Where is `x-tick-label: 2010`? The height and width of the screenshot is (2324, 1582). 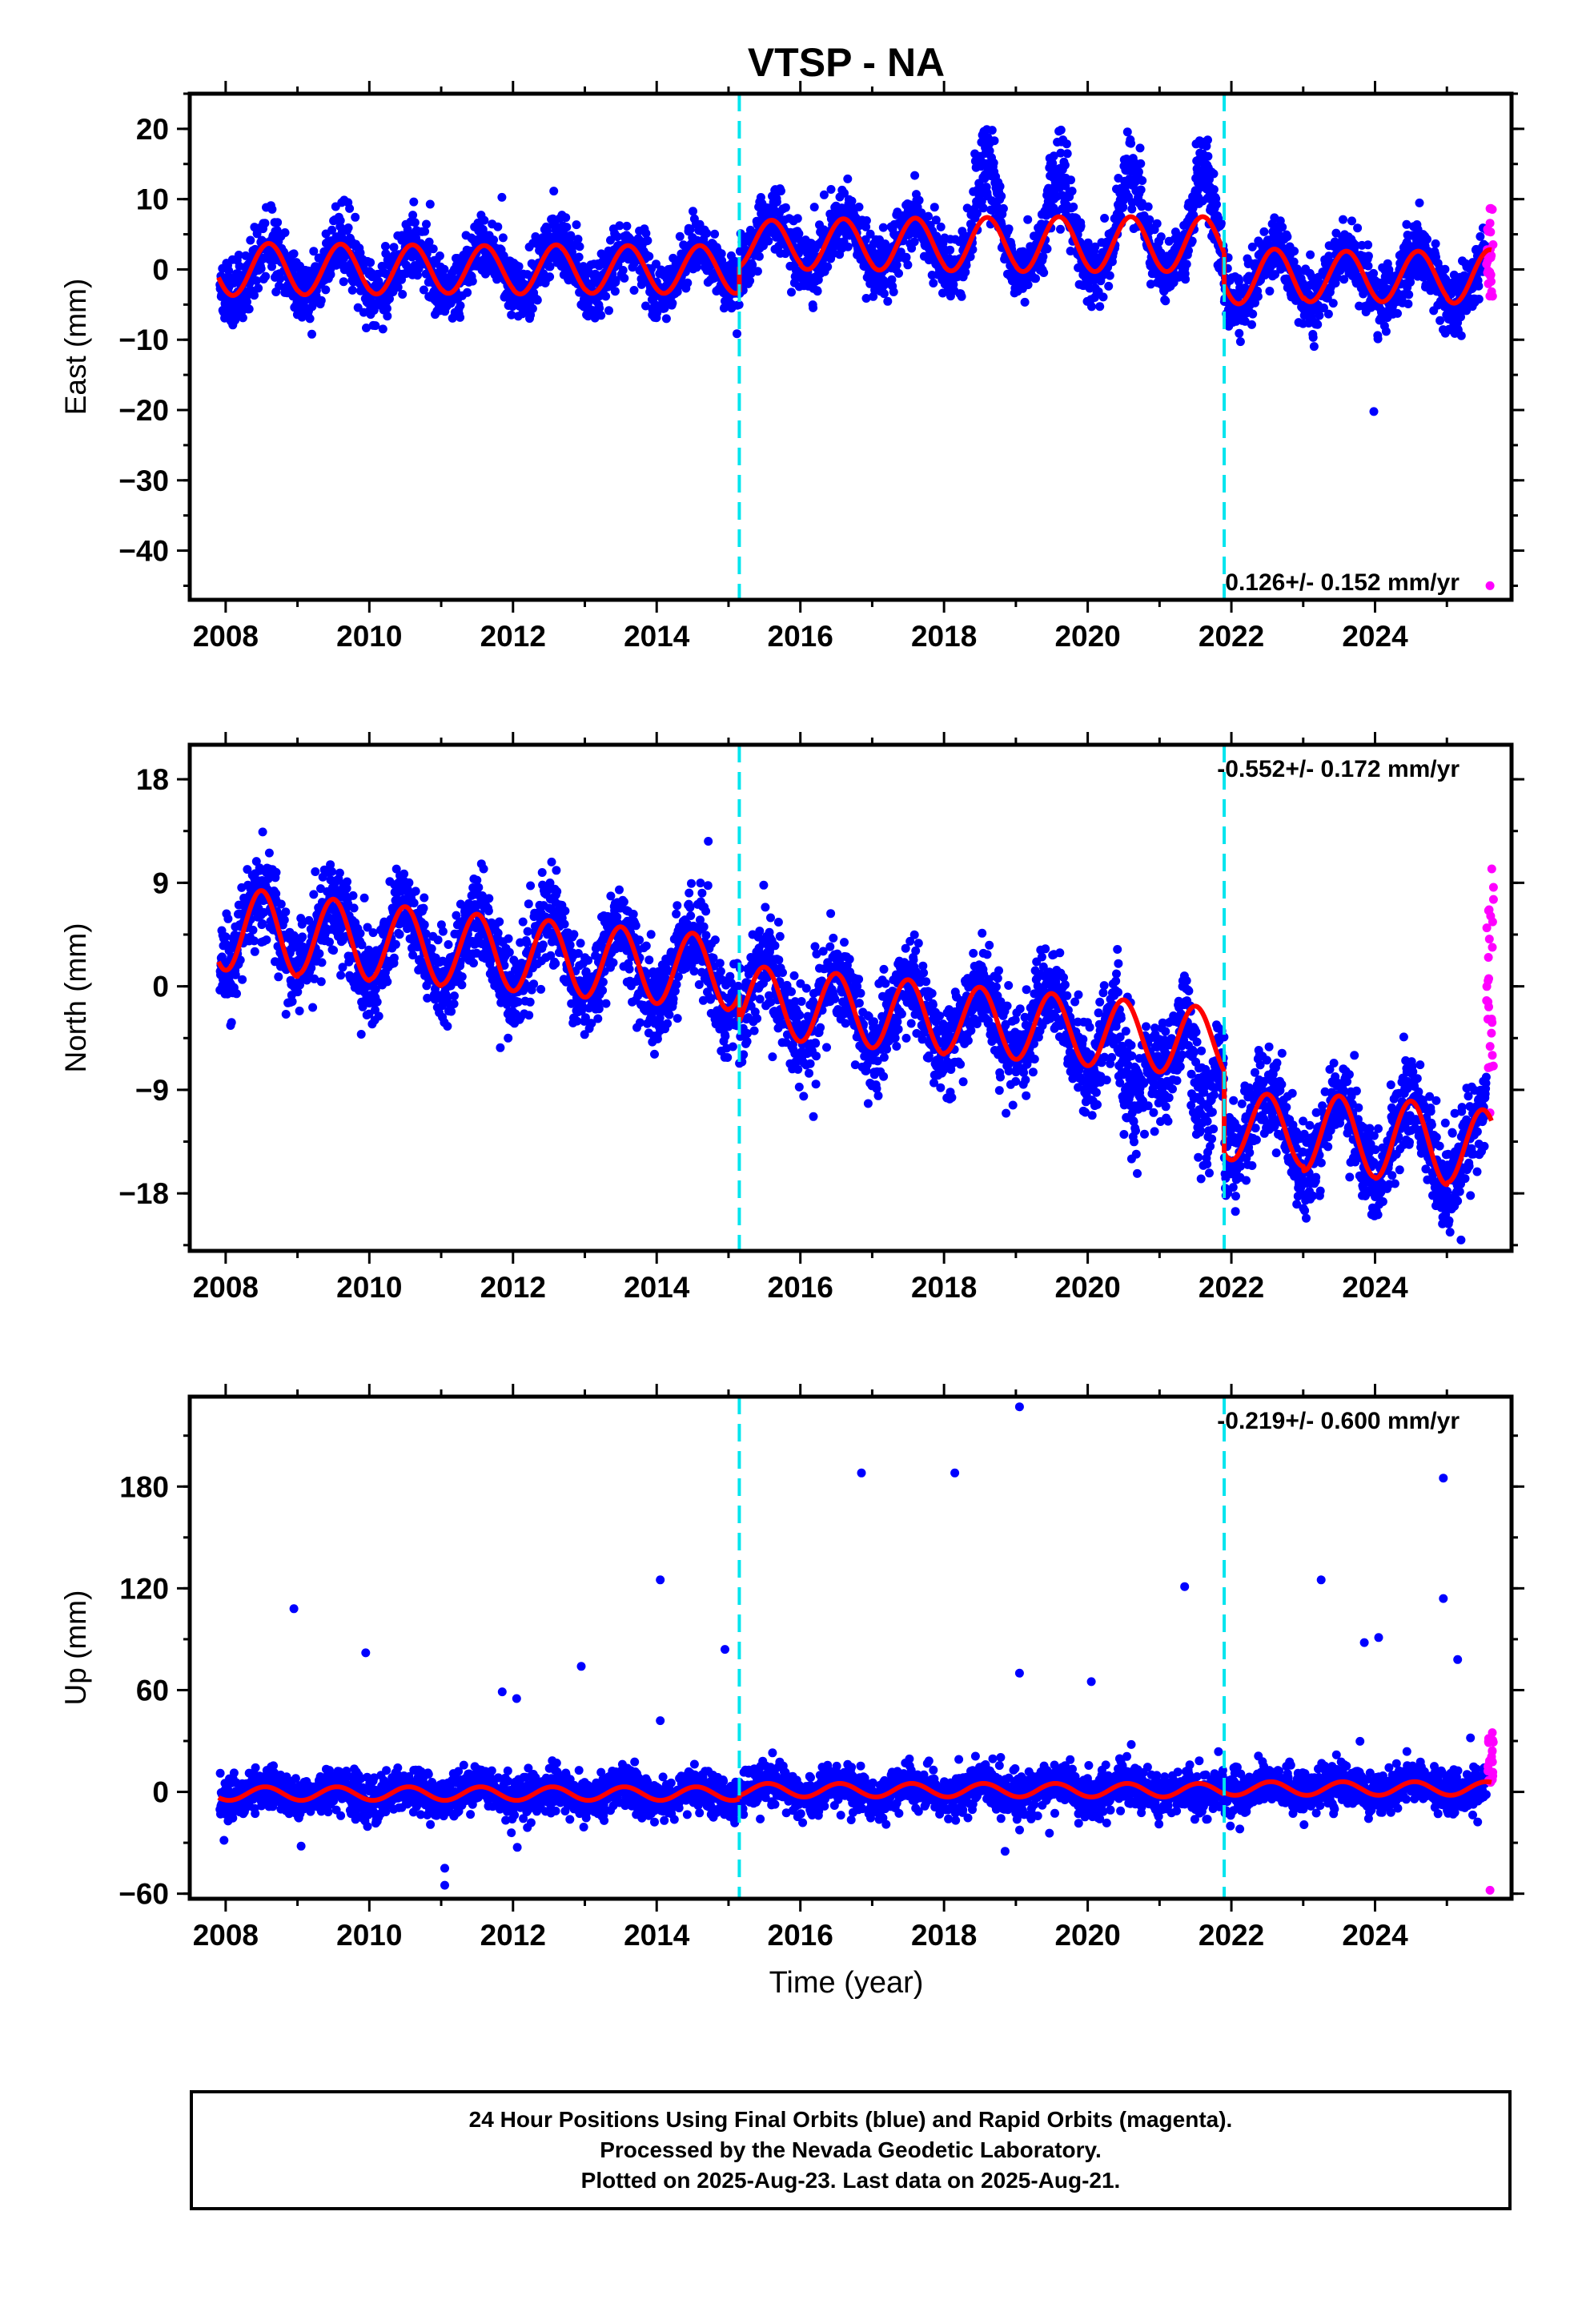
x-tick-label: 2010 is located at coordinates (369, 636).